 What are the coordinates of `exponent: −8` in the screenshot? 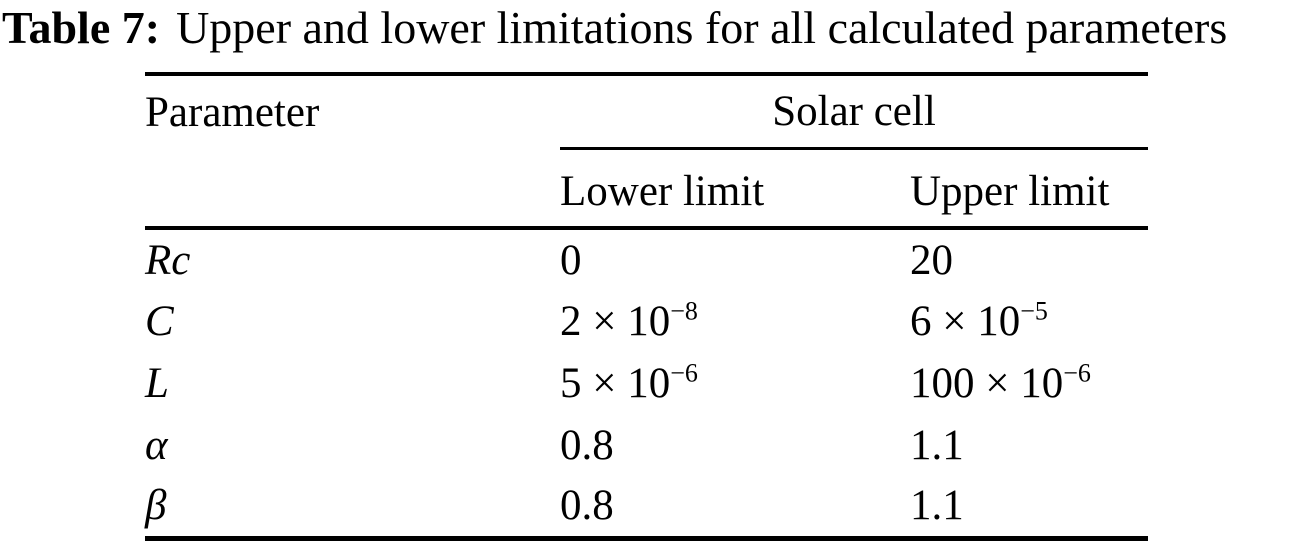 It's located at (684, 311).